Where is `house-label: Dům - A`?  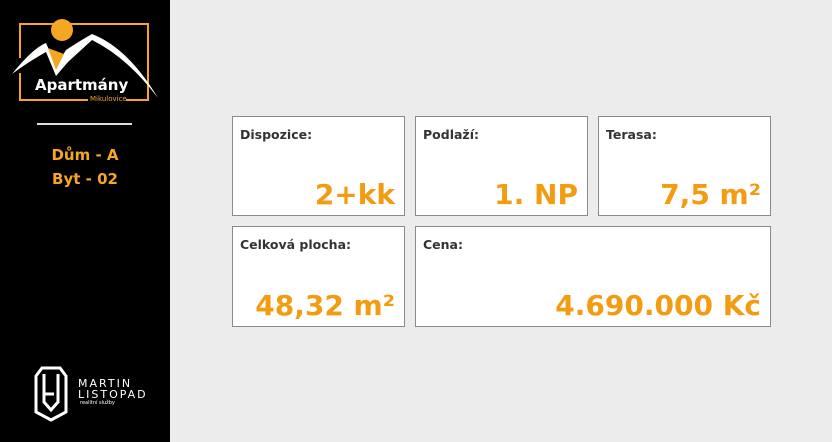 house-label: Dům - A is located at coordinates (85, 155).